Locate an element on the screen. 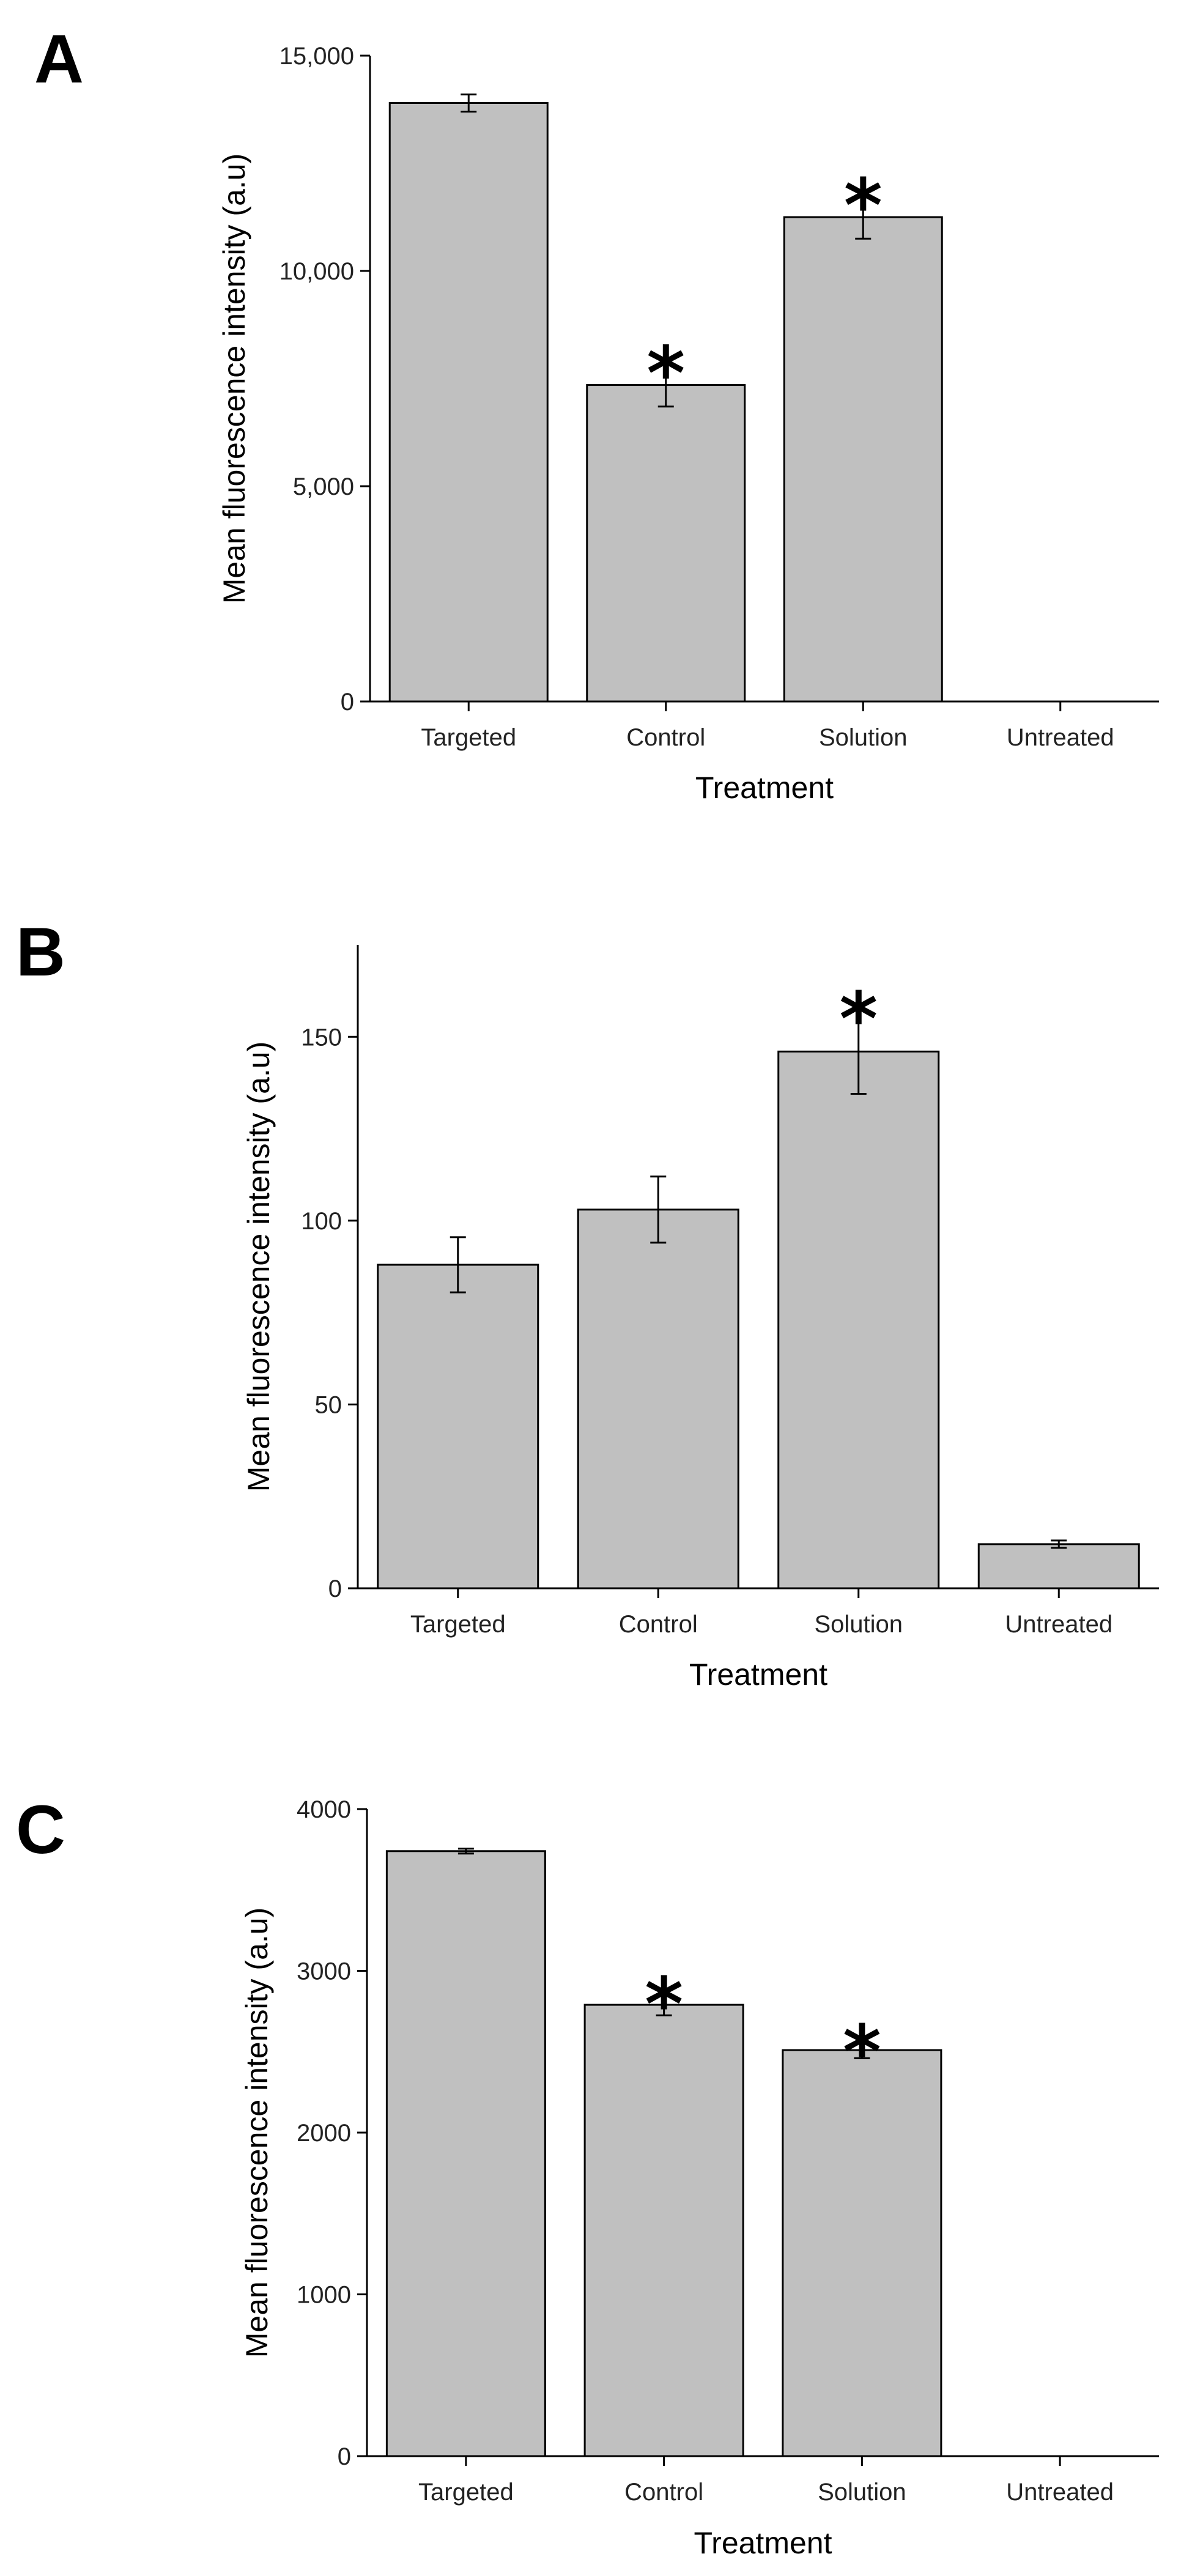  bar-untreated is located at coordinates (1058, 1566).